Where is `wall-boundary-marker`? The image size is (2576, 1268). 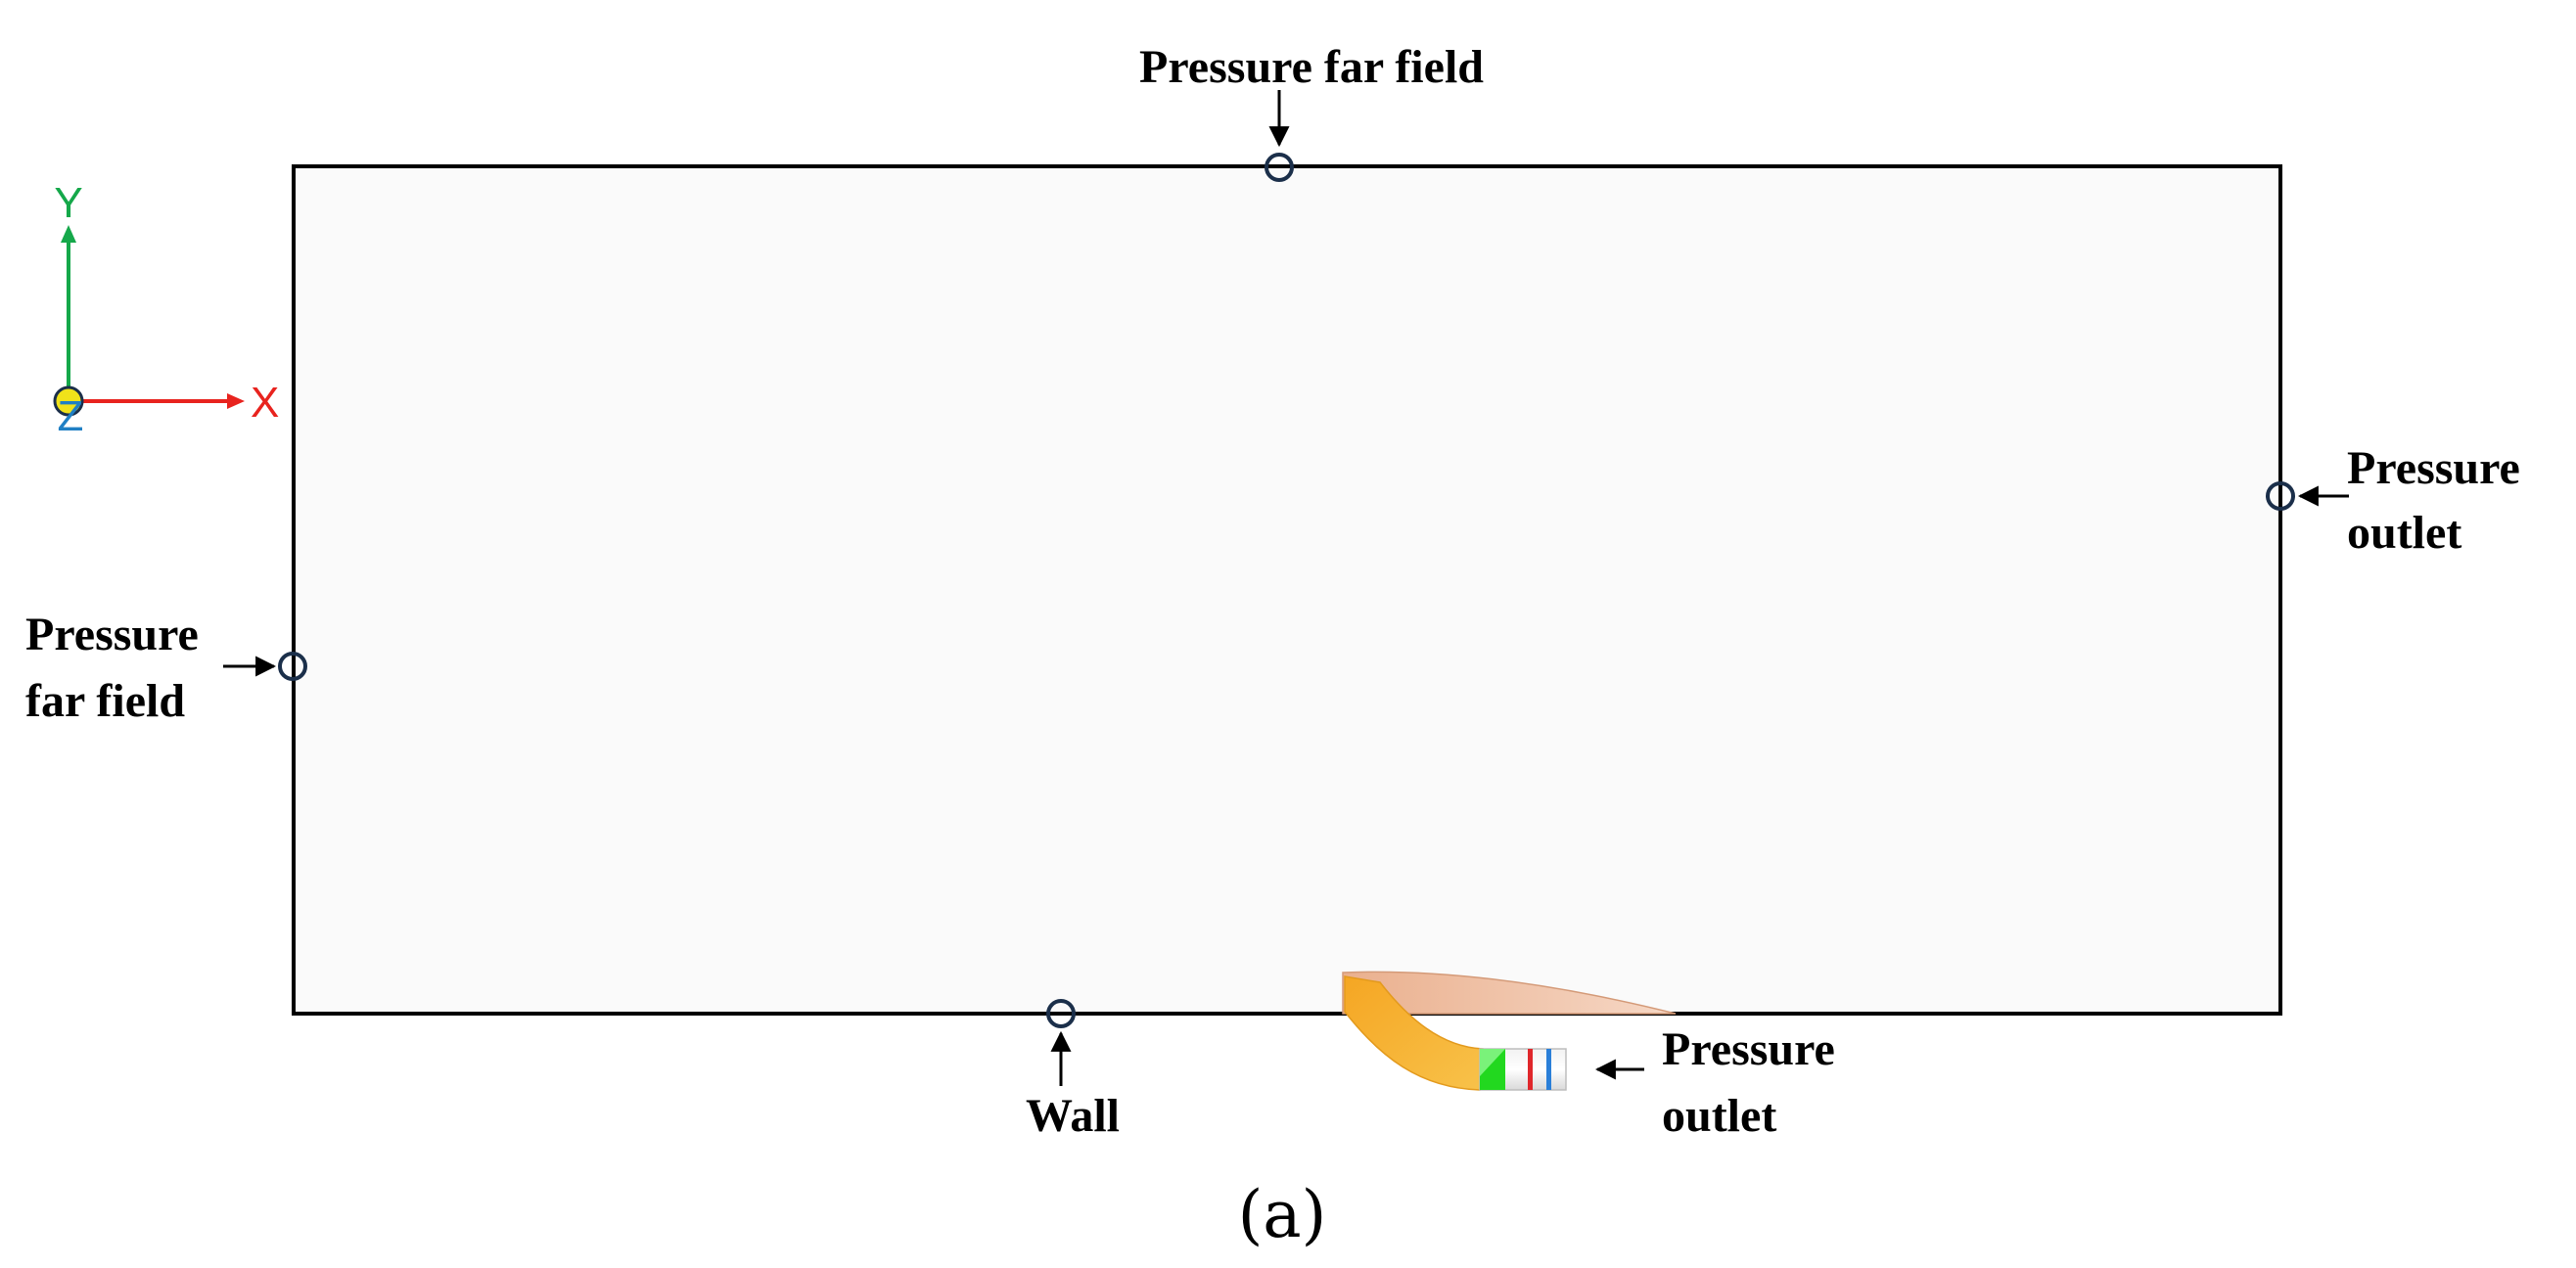 wall-boundary-marker is located at coordinates (1061, 1013).